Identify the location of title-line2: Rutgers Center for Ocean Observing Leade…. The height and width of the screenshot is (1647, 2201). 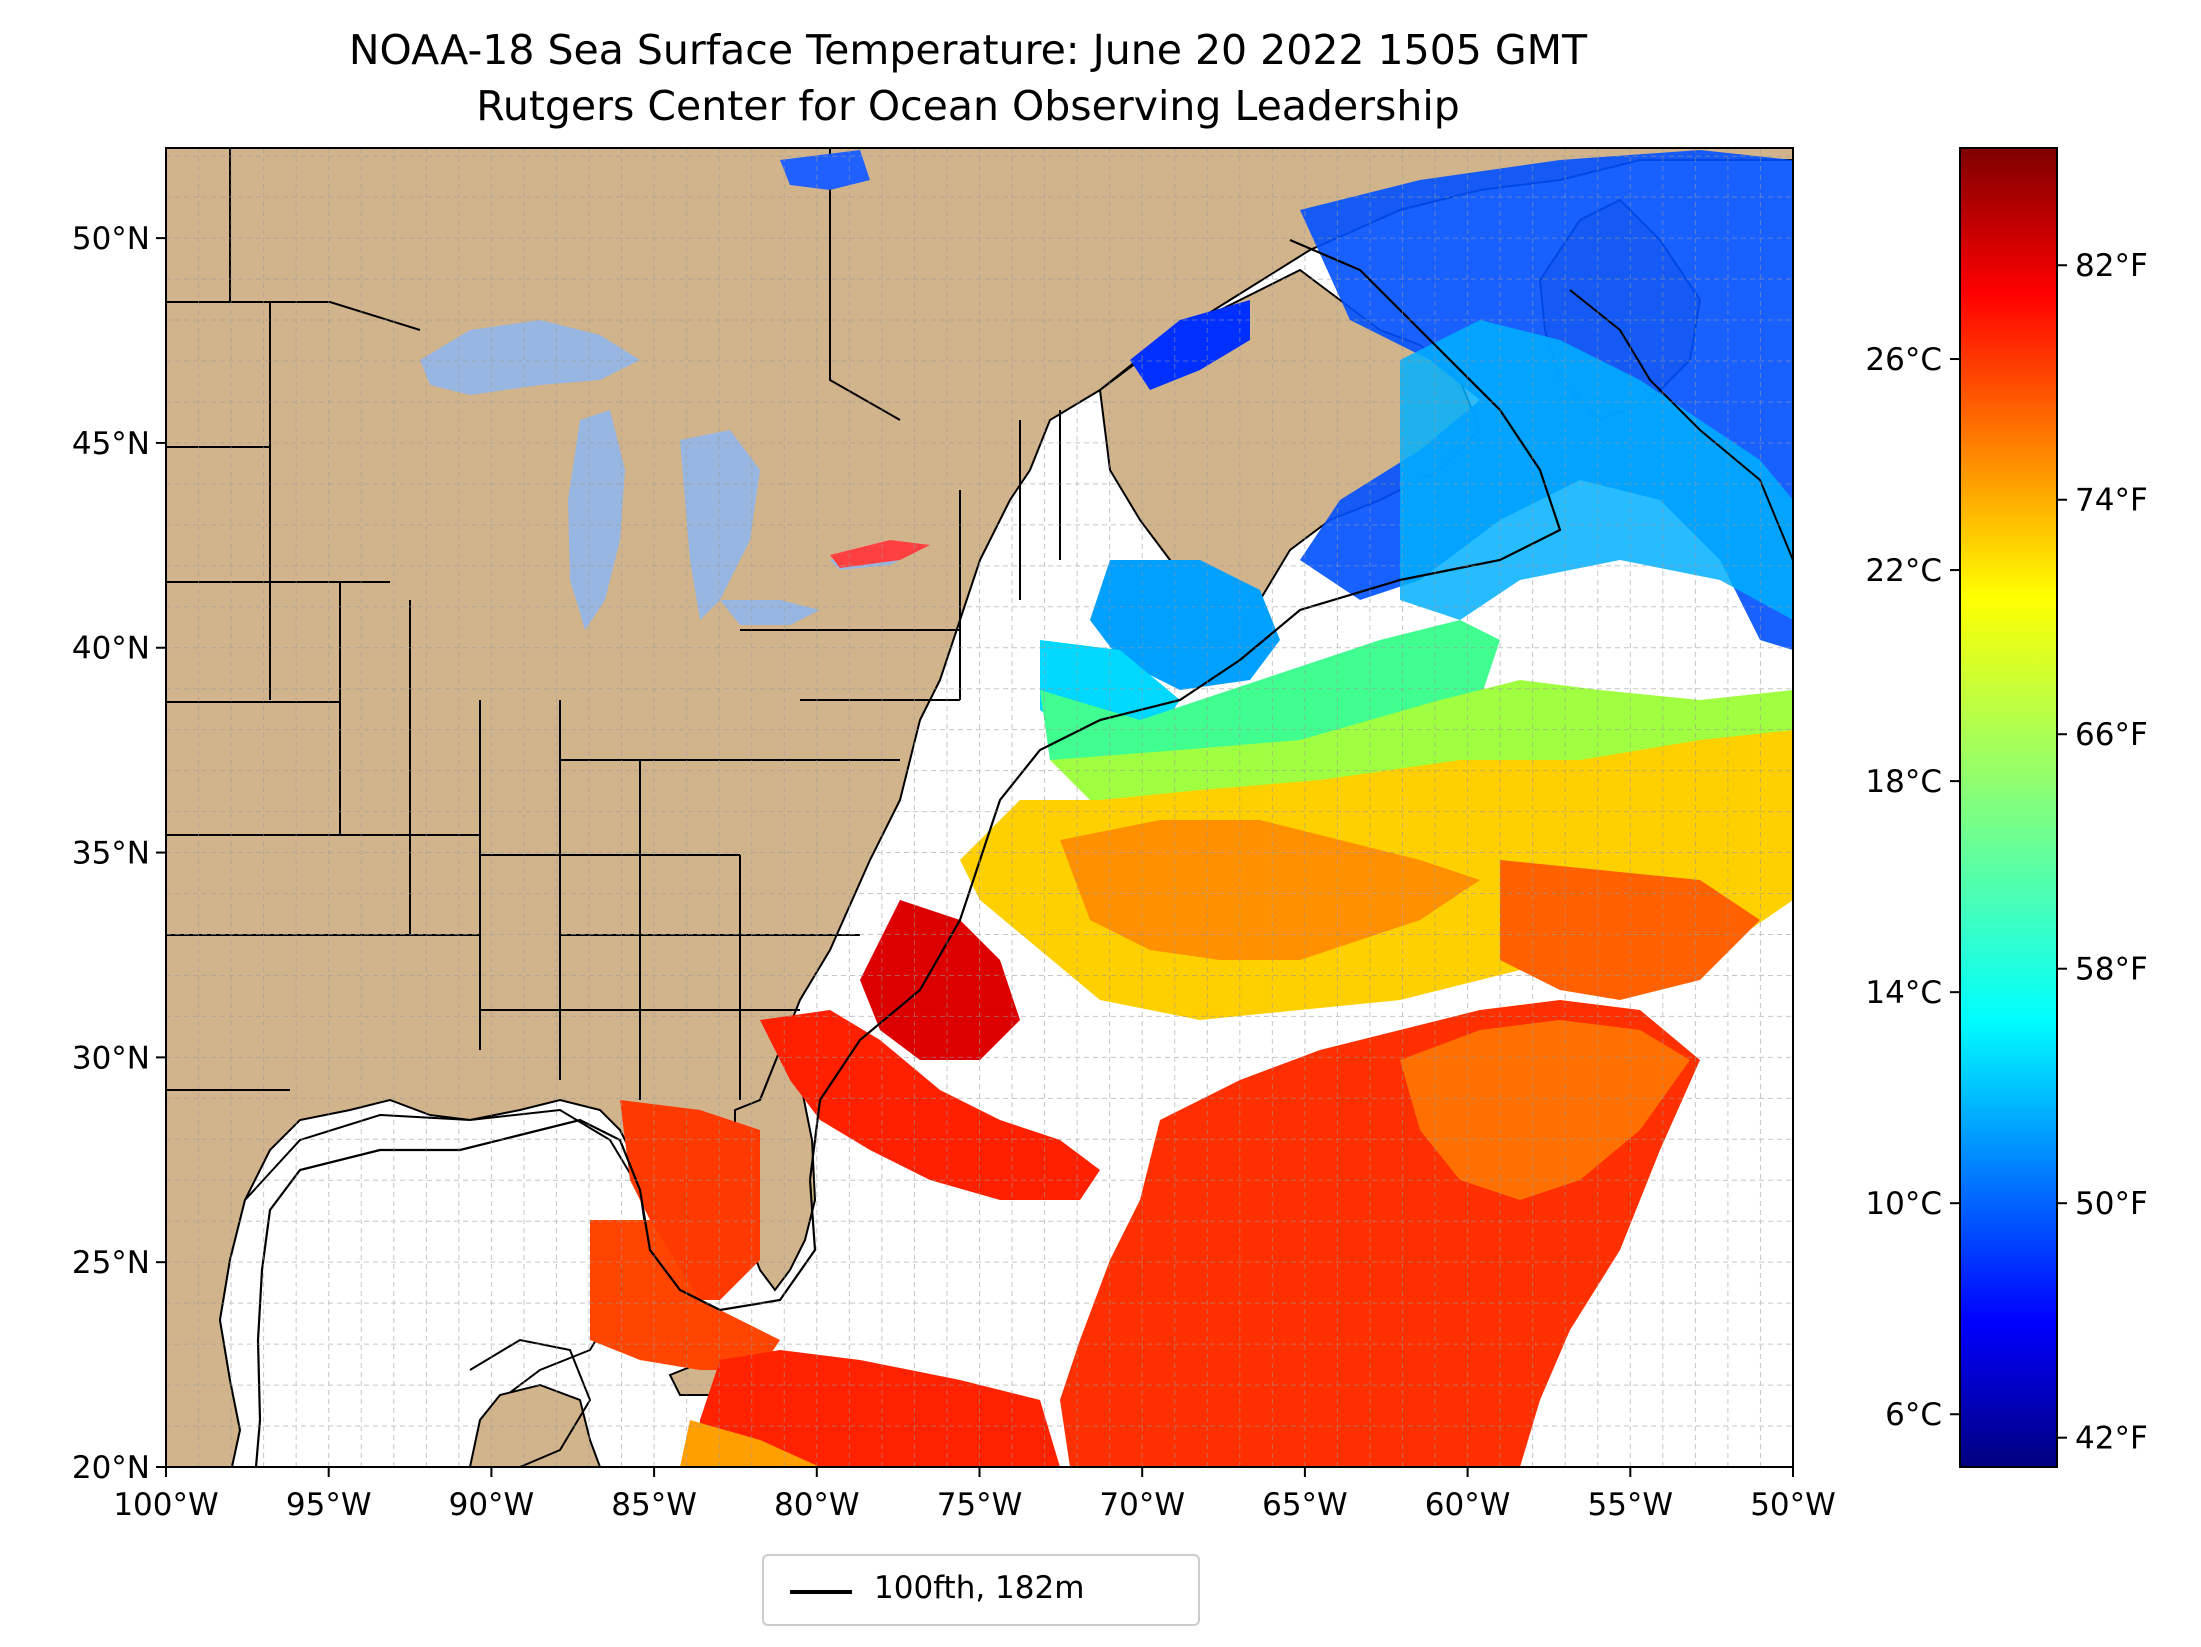
(968, 106).